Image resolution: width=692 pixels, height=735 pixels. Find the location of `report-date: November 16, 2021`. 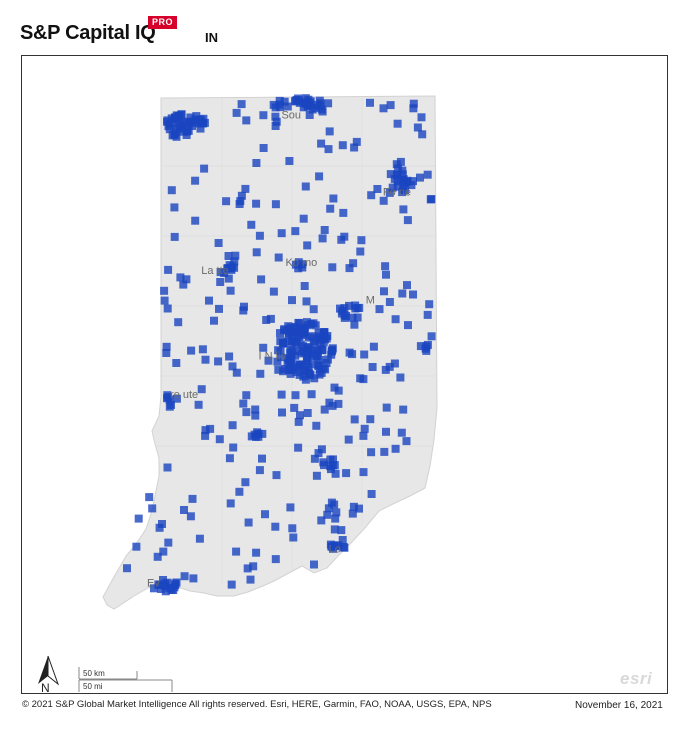

report-date: November 16, 2021 is located at coordinates (619, 705).